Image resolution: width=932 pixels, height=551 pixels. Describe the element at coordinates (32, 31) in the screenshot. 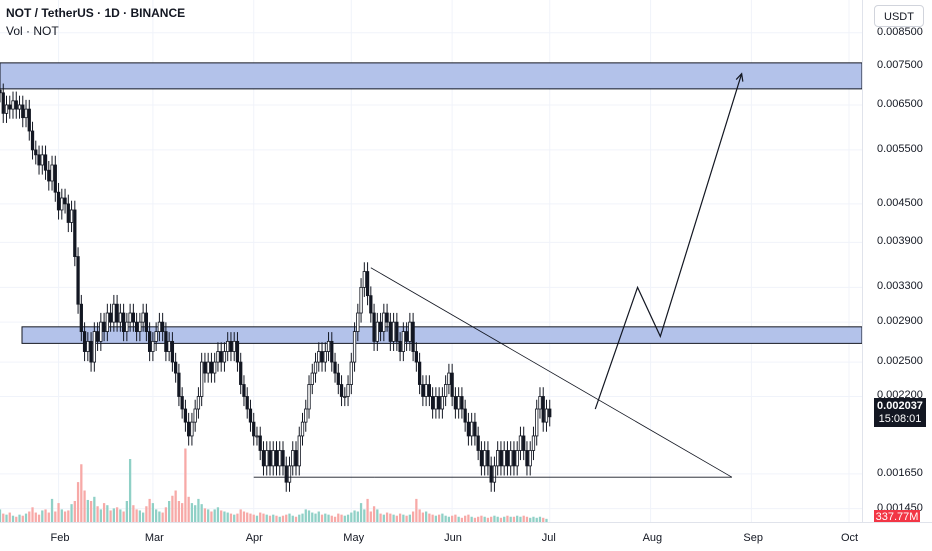

I see `volume-indicator-label: Vol · NOT` at that location.